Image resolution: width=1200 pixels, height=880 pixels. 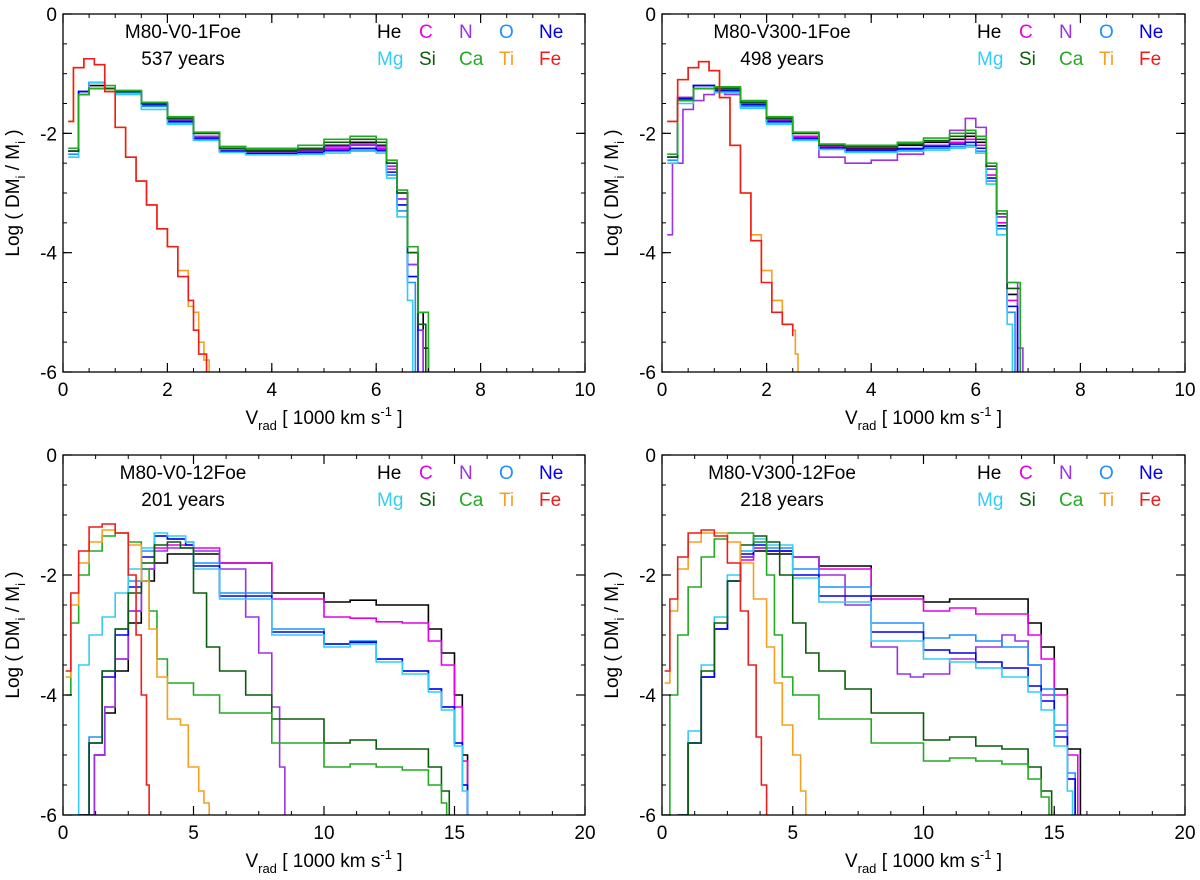 I want to click on panel-subtitle: 537 years, so click(x=182, y=59).